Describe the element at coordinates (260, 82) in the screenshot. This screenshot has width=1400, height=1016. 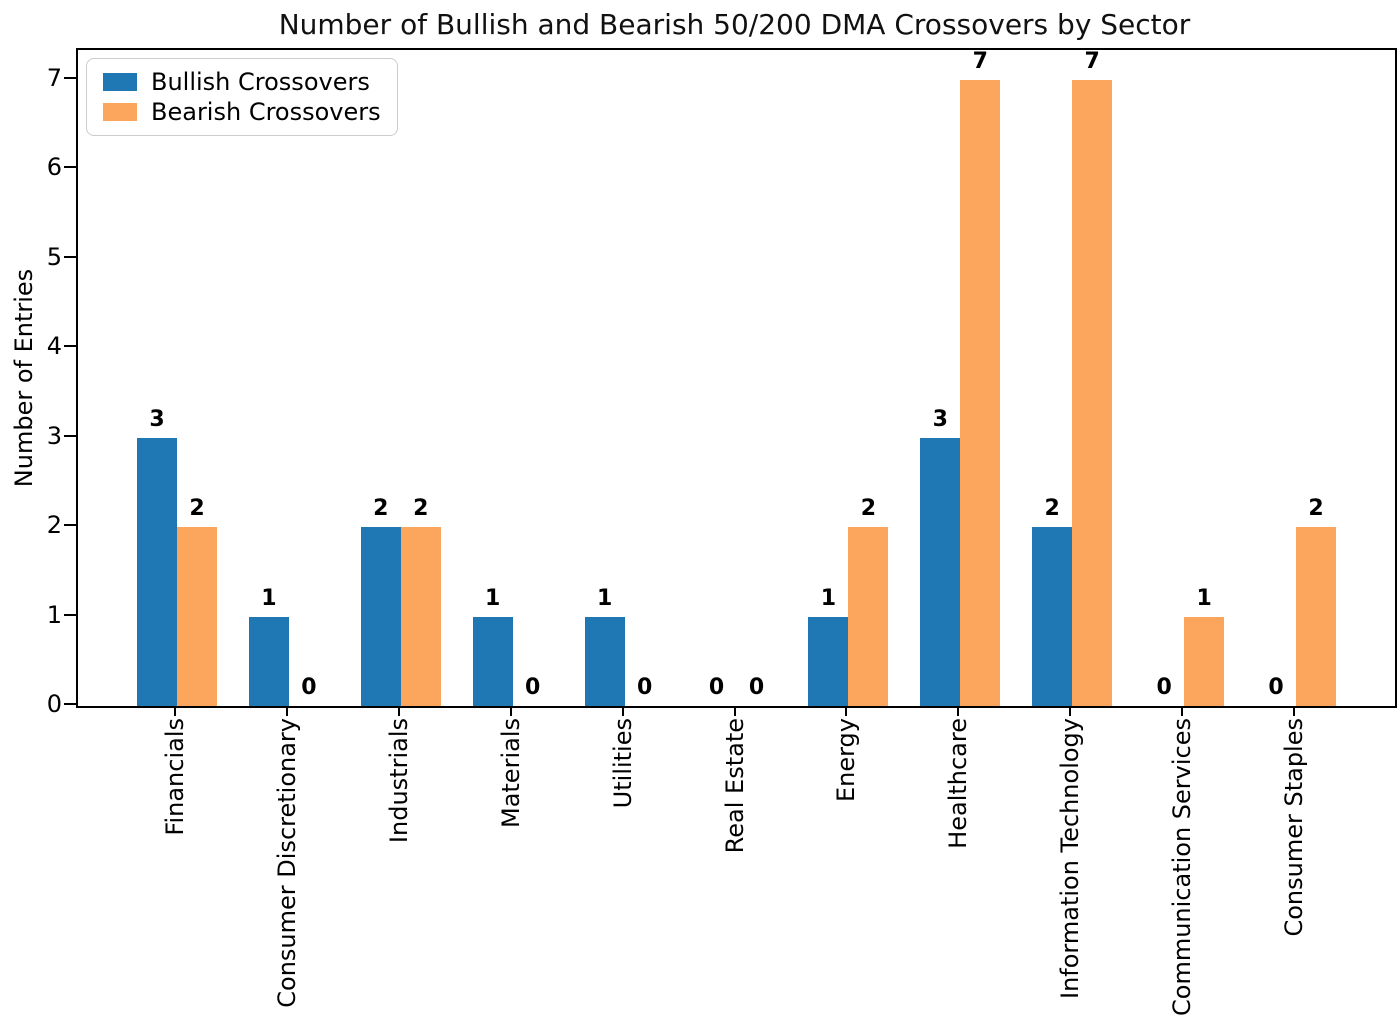
I see `legend-item-label: Bullish Crossovers` at that location.